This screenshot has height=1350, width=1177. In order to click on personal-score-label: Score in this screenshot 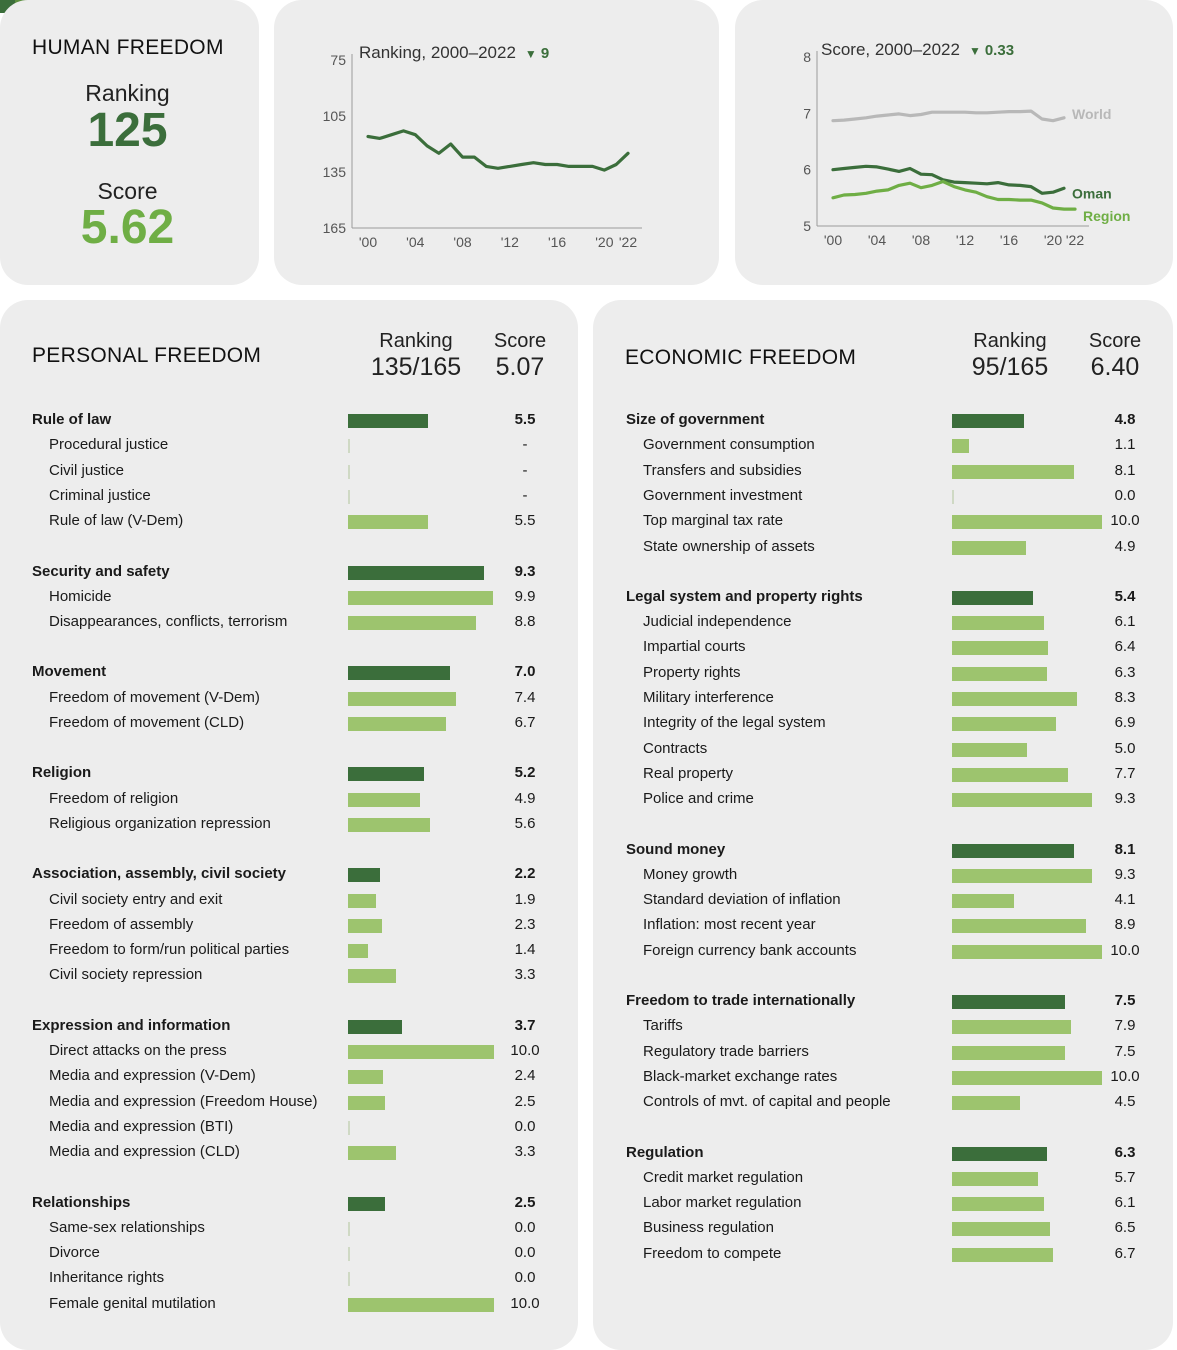, I will do `click(520, 341)`.